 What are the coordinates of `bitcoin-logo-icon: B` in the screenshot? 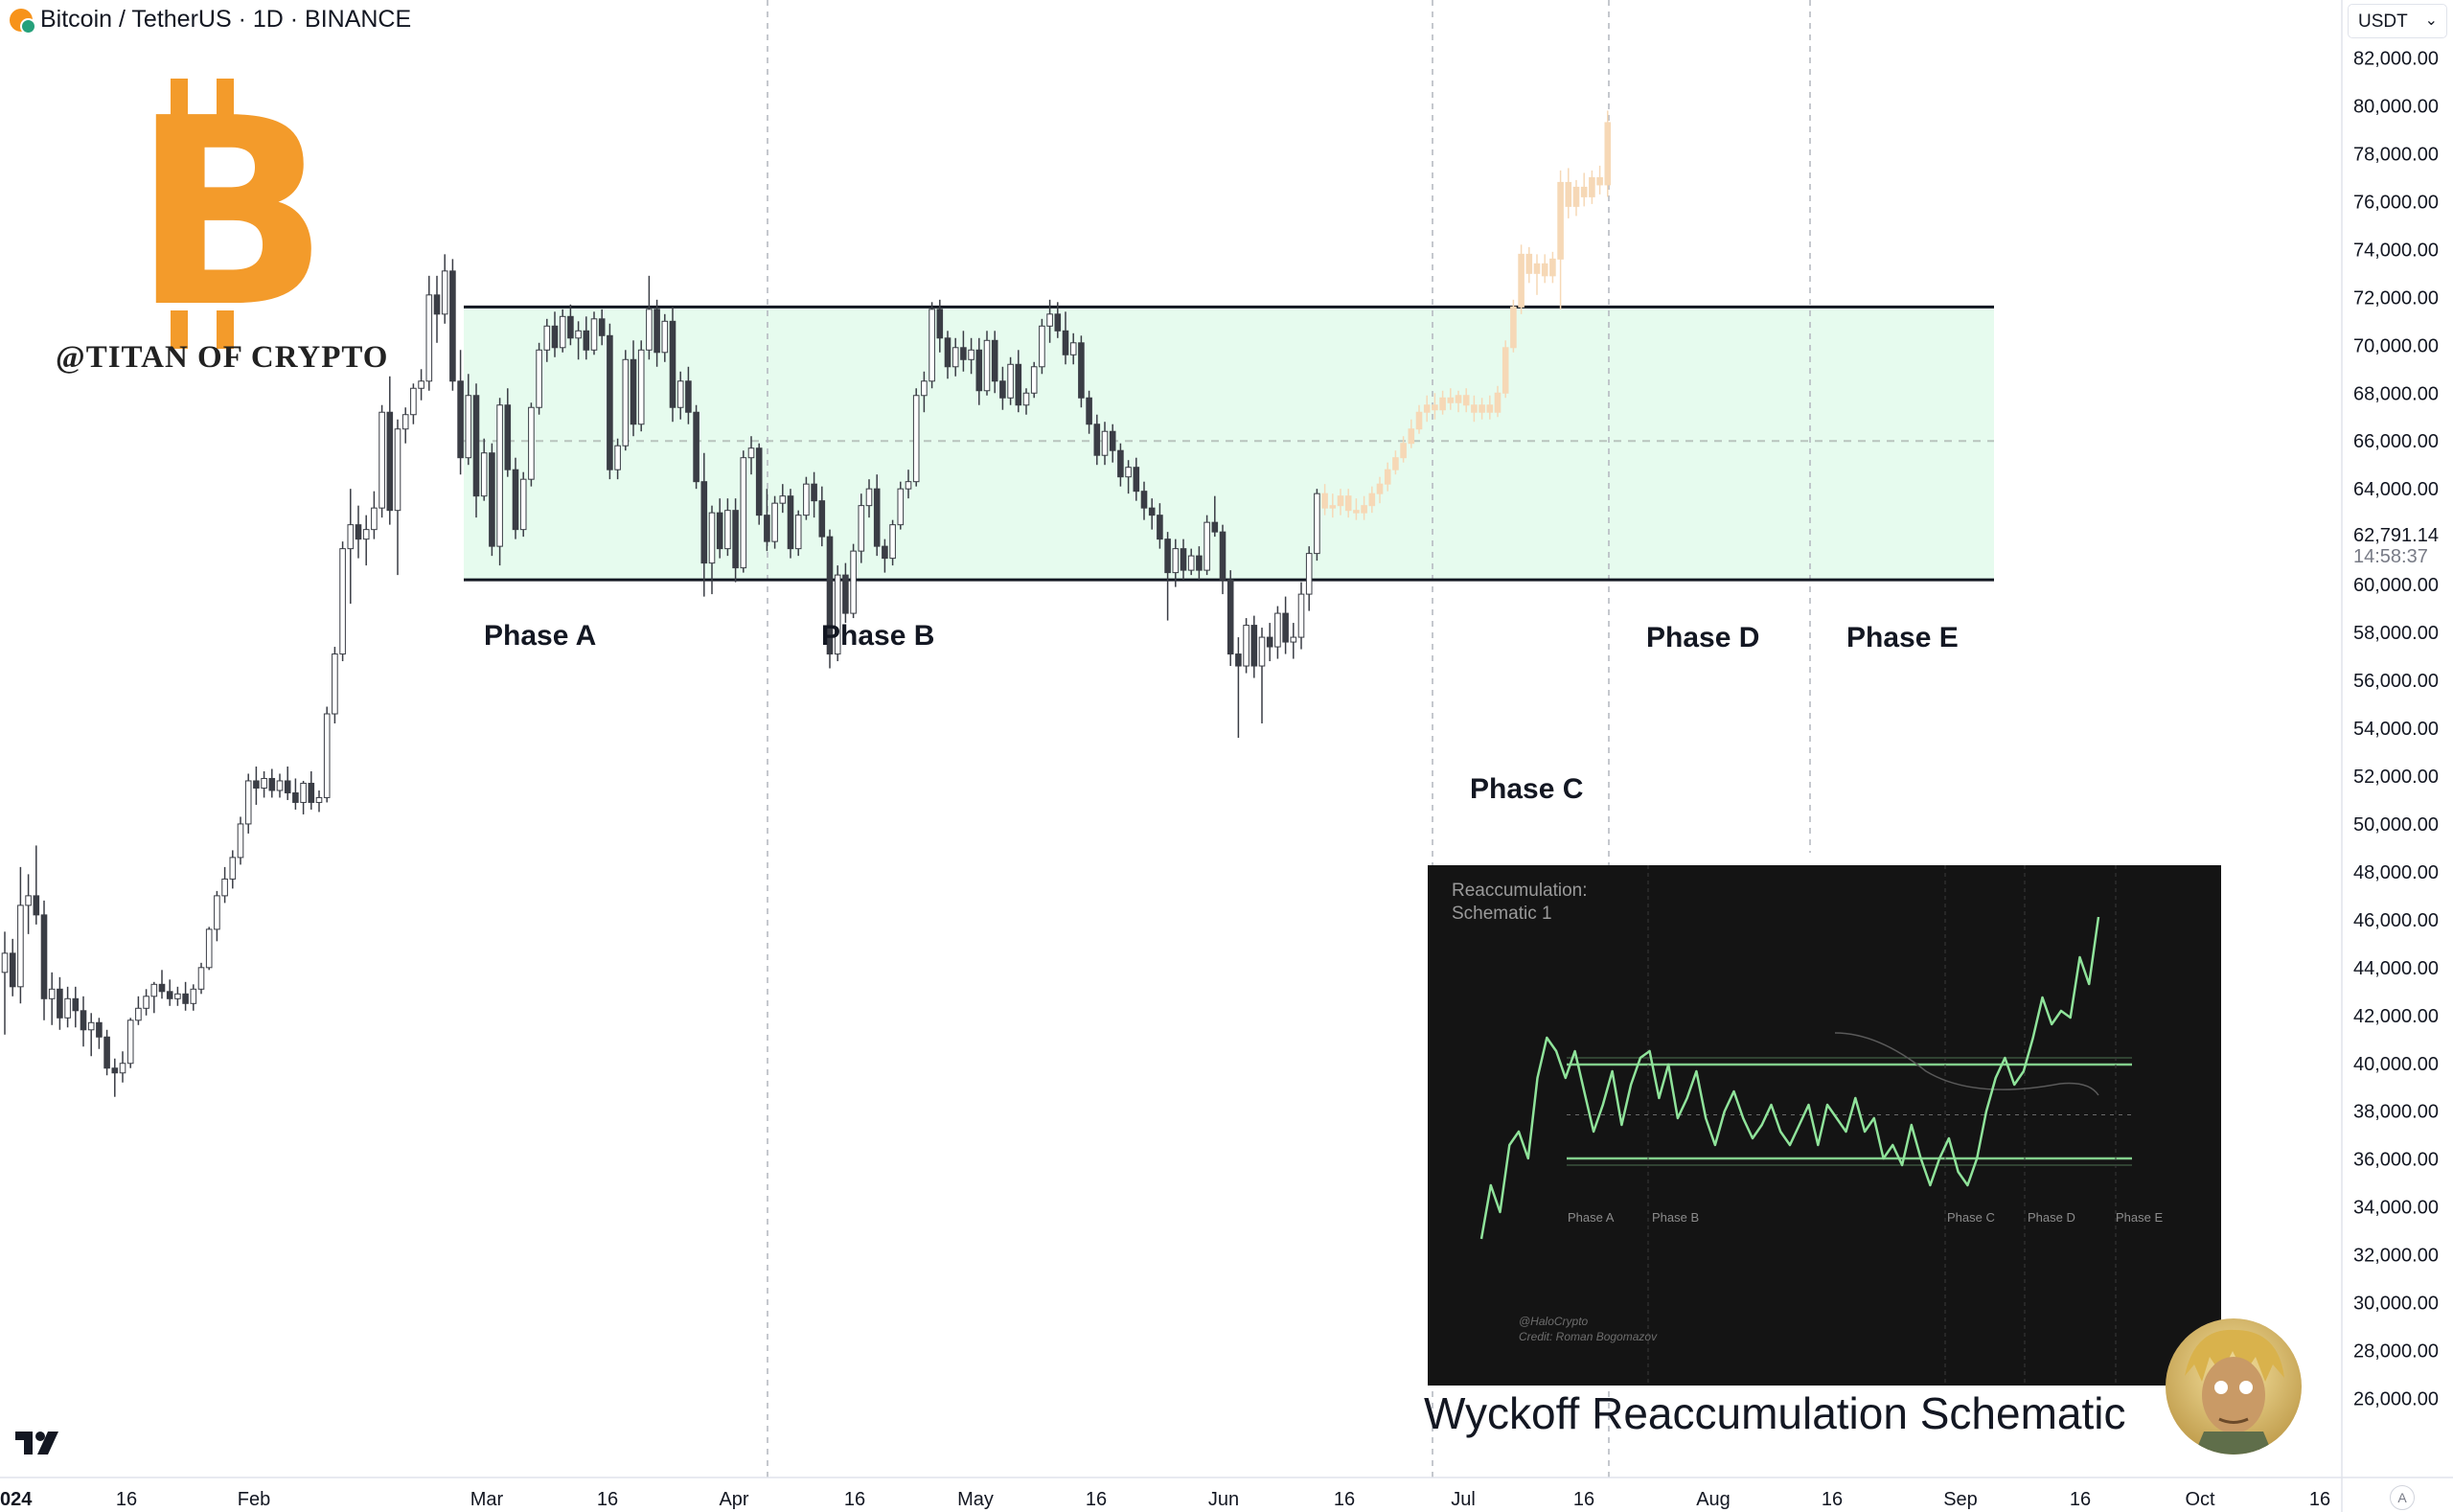 It's located at (231, 213).